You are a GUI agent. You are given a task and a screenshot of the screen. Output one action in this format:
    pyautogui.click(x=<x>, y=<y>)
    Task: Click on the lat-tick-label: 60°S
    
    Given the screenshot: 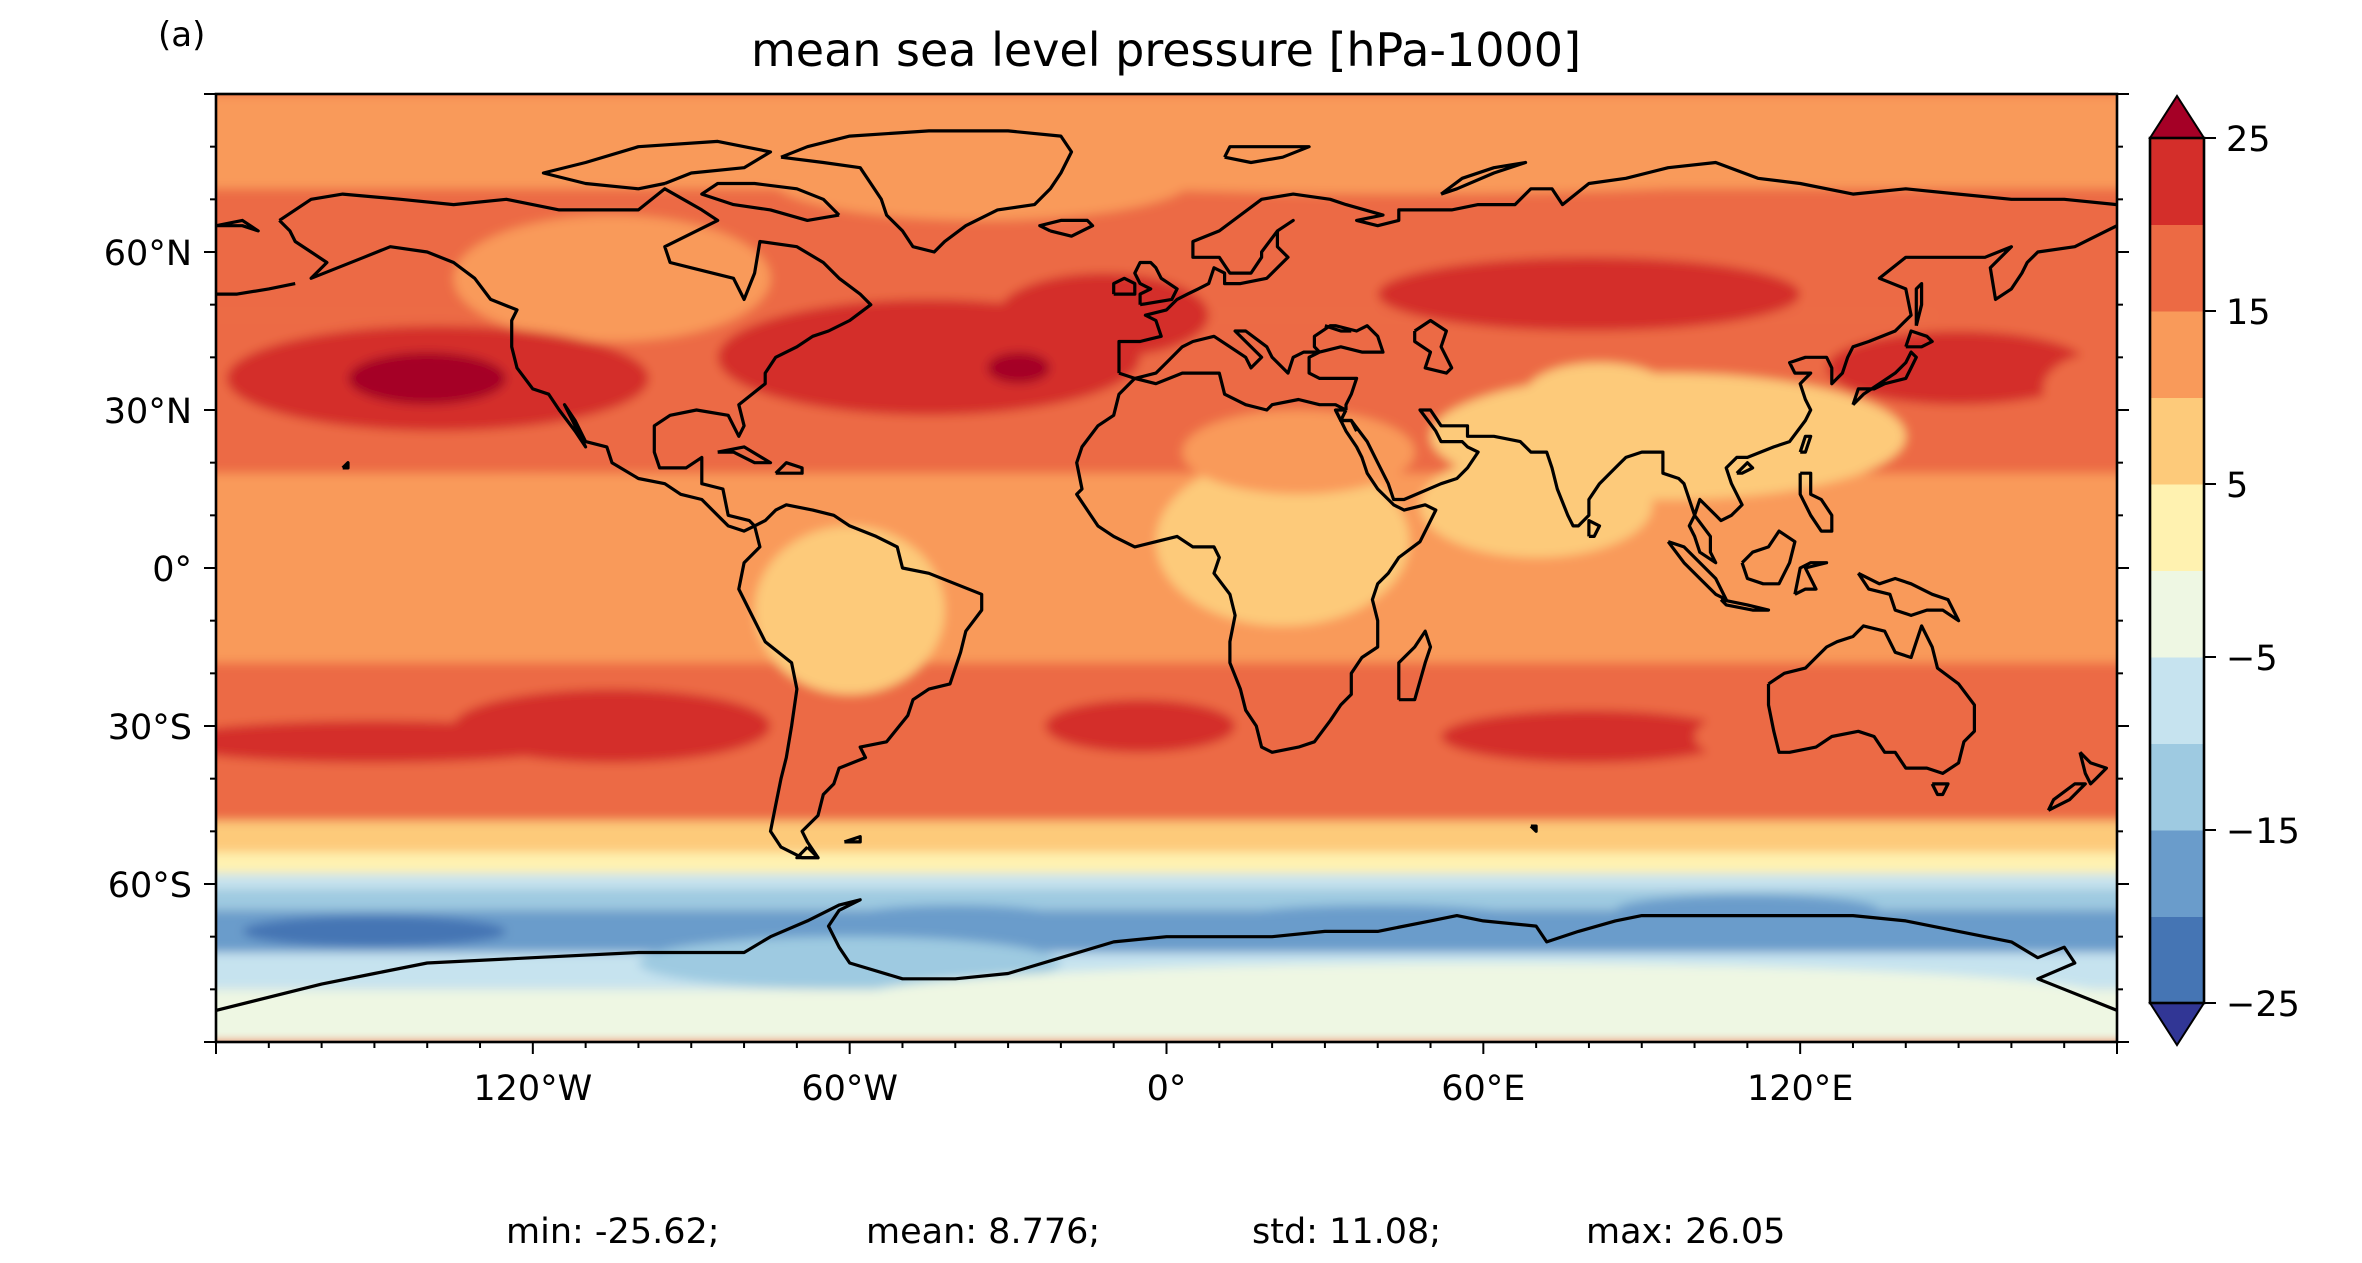 What is the action you would take?
    pyautogui.click(x=150, y=886)
    